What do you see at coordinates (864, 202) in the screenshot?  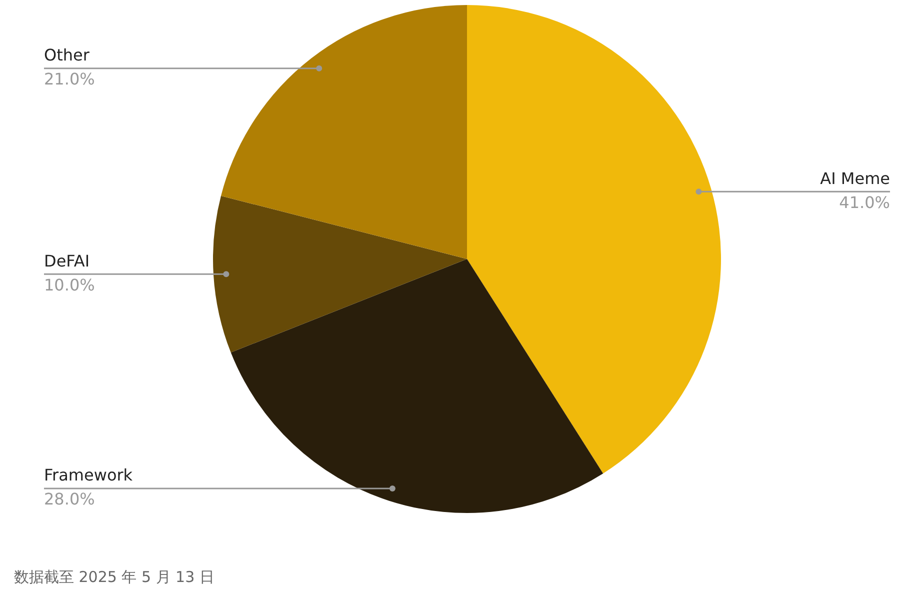 I see `data-label: 41.0%` at bounding box center [864, 202].